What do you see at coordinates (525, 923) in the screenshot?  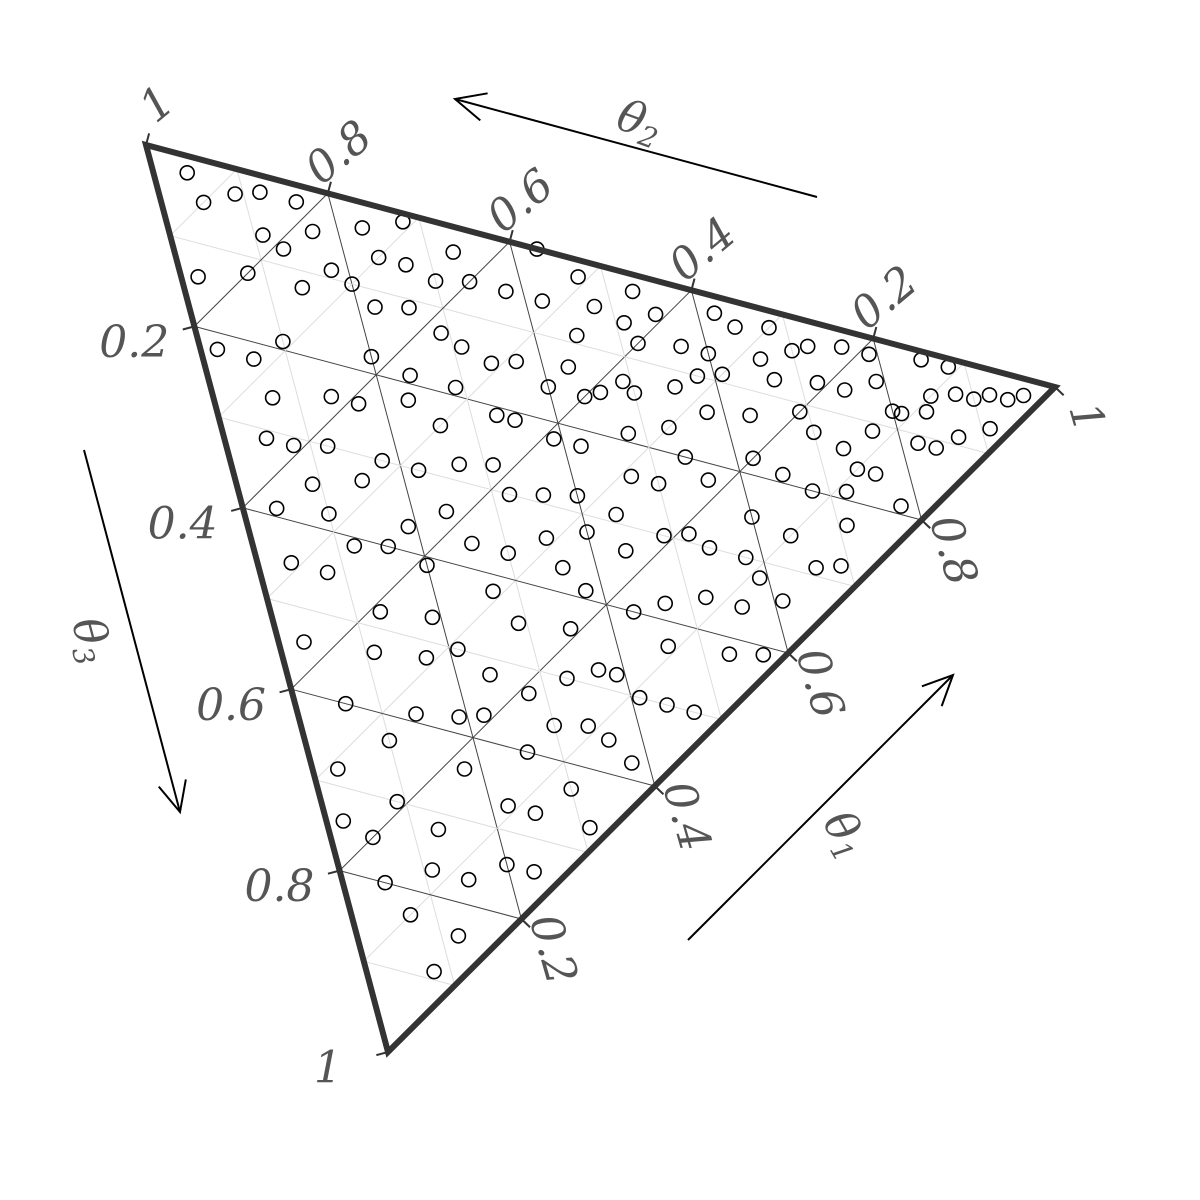 I see `tick-mark-theta1` at bounding box center [525, 923].